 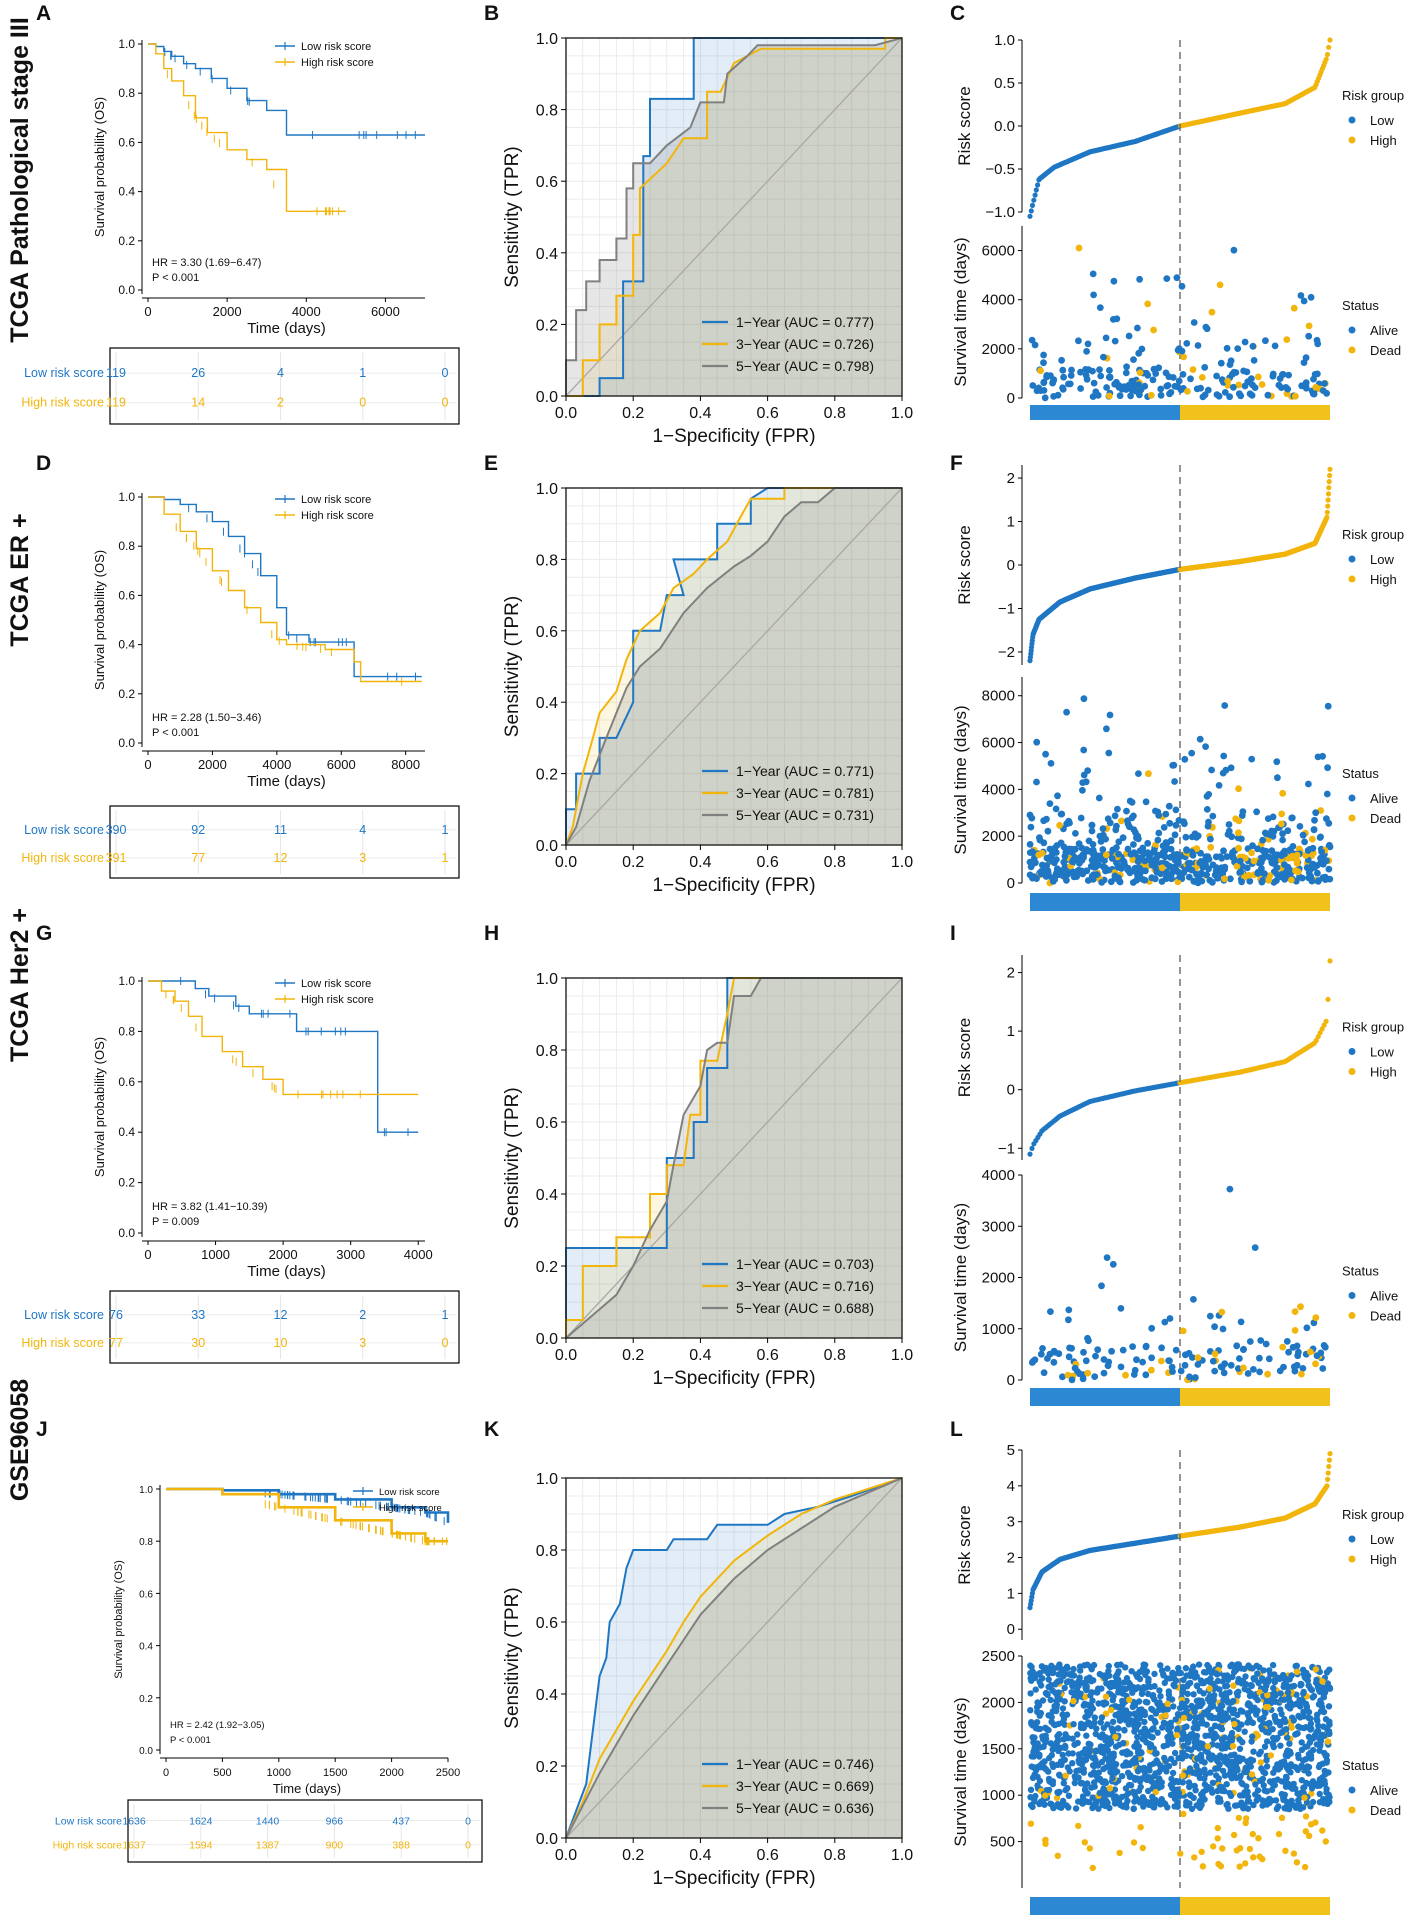 I want to click on roc-x-tick-label: 1.0, so click(x=902, y=862).